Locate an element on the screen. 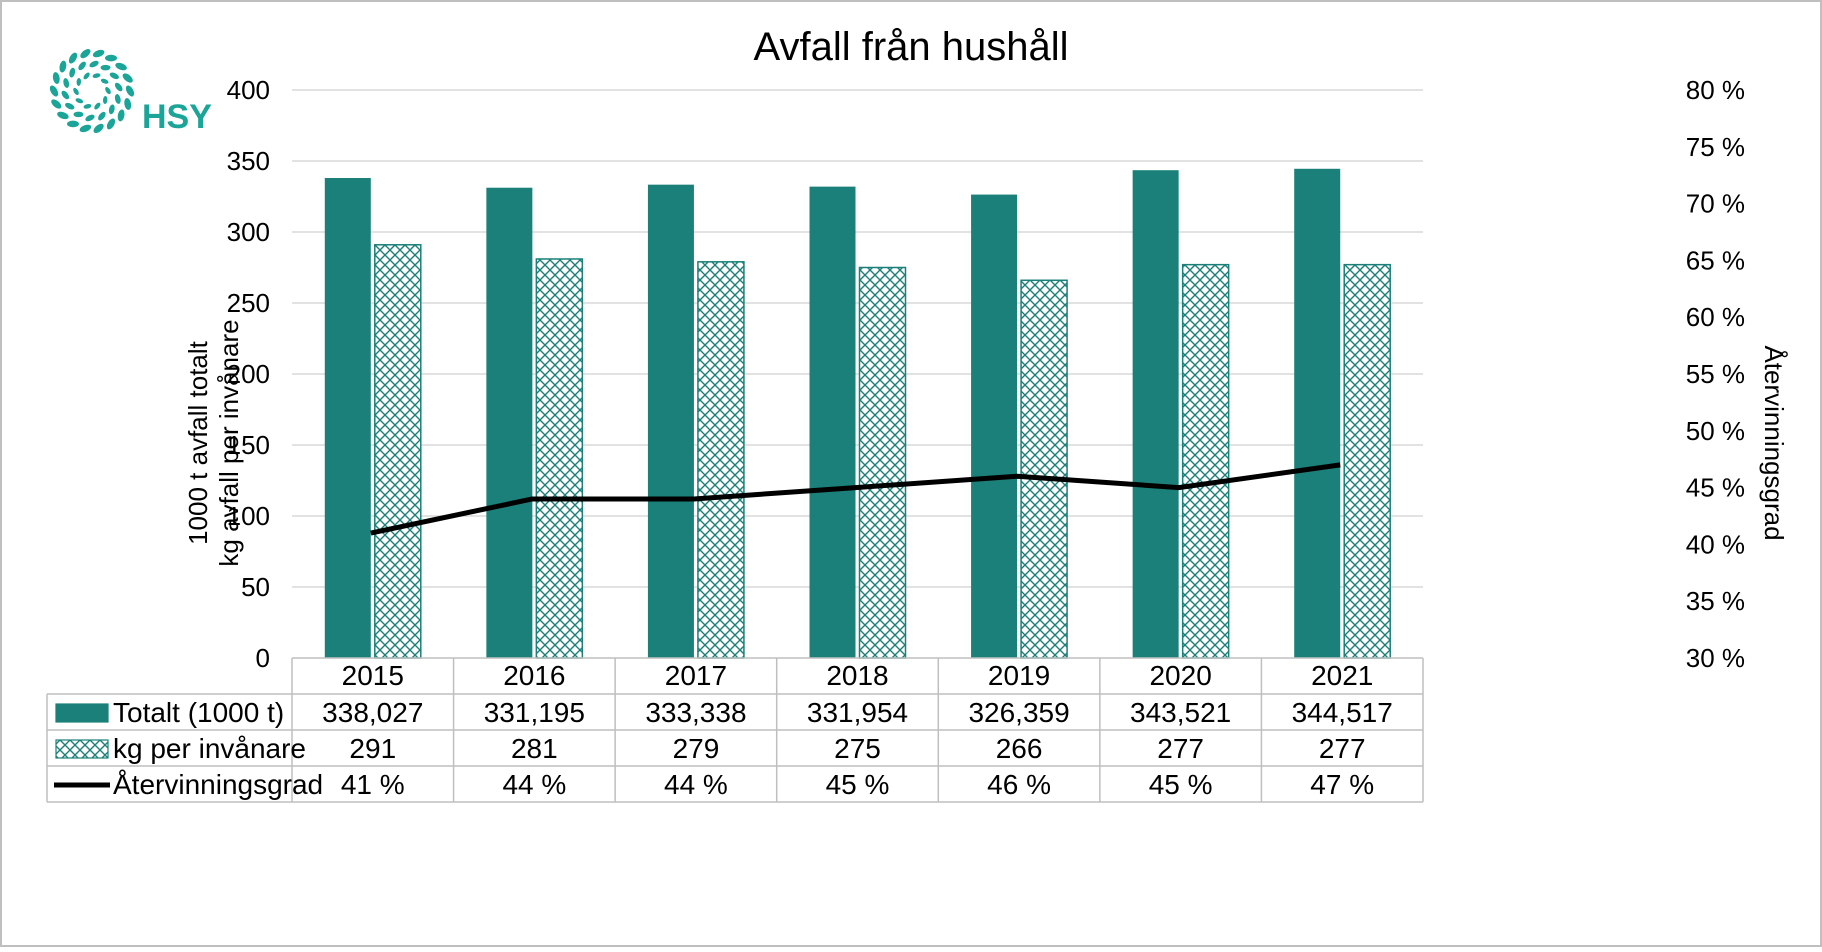 The image size is (1822, 952). x-tick-label: 2015 is located at coordinates (373, 675).